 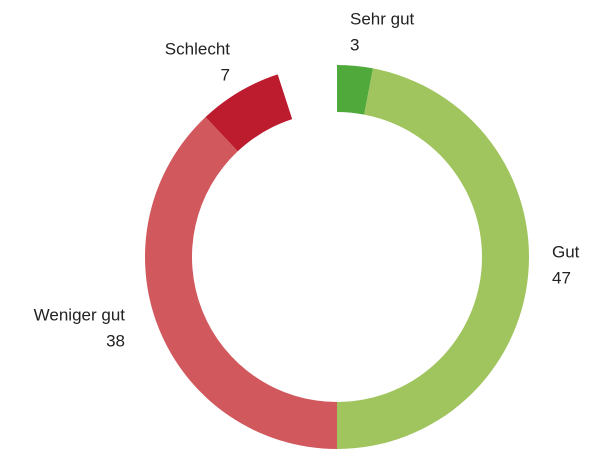 What do you see at coordinates (197, 48) in the screenshot?
I see `segment-label: Schlecht` at bounding box center [197, 48].